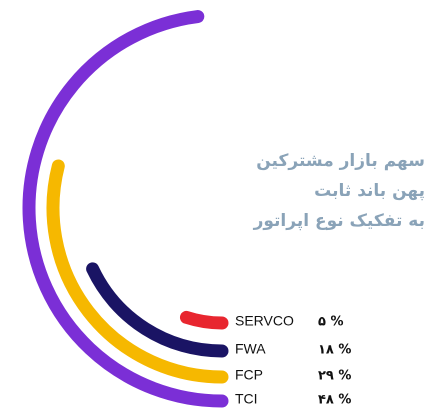 The width and height of the screenshot is (429, 410). I want to click on value-label: ۴۸ %, so click(334, 400).